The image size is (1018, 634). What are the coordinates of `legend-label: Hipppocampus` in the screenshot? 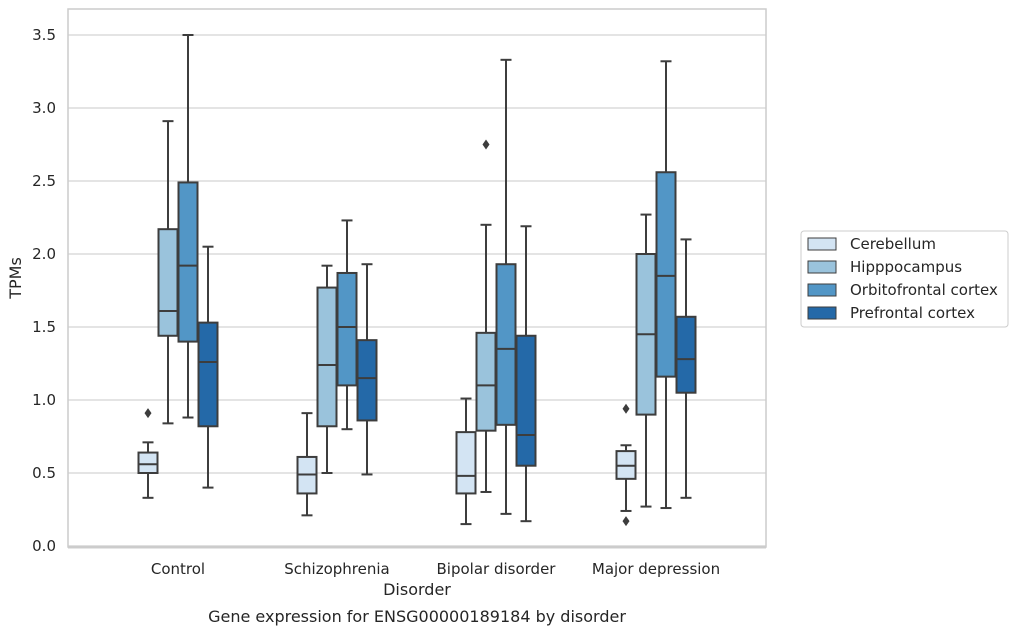 It's located at (906, 267).